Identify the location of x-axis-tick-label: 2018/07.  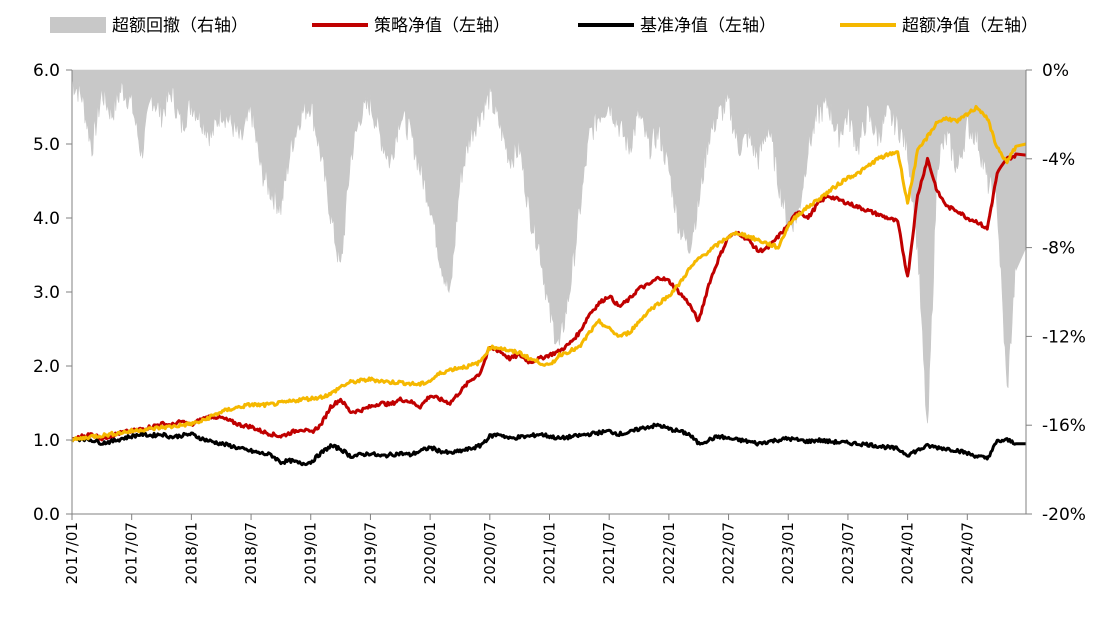
(251, 553).